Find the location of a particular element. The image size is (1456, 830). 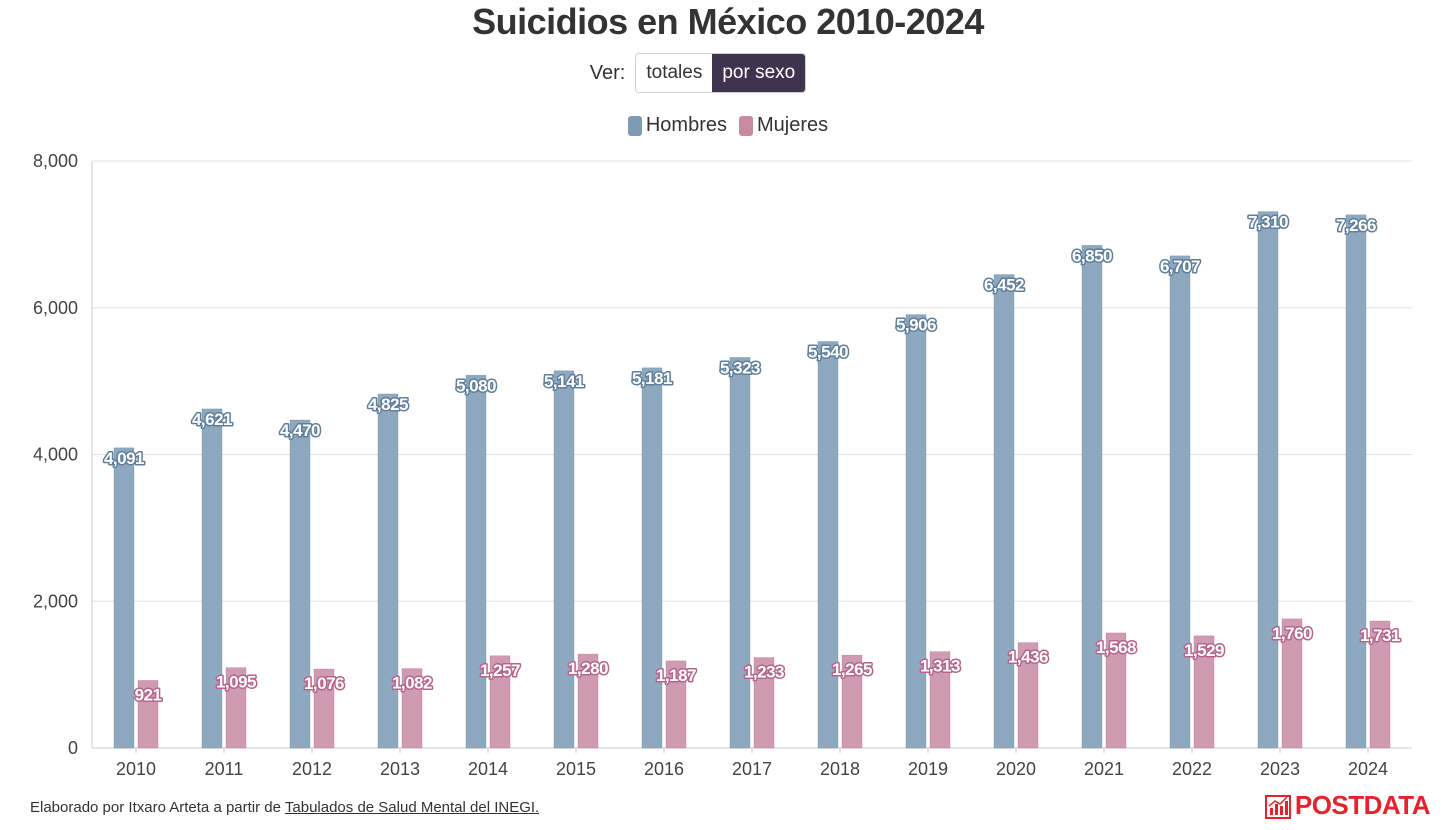

data-label-mujeres: 1,529 is located at coordinates (1204, 650).